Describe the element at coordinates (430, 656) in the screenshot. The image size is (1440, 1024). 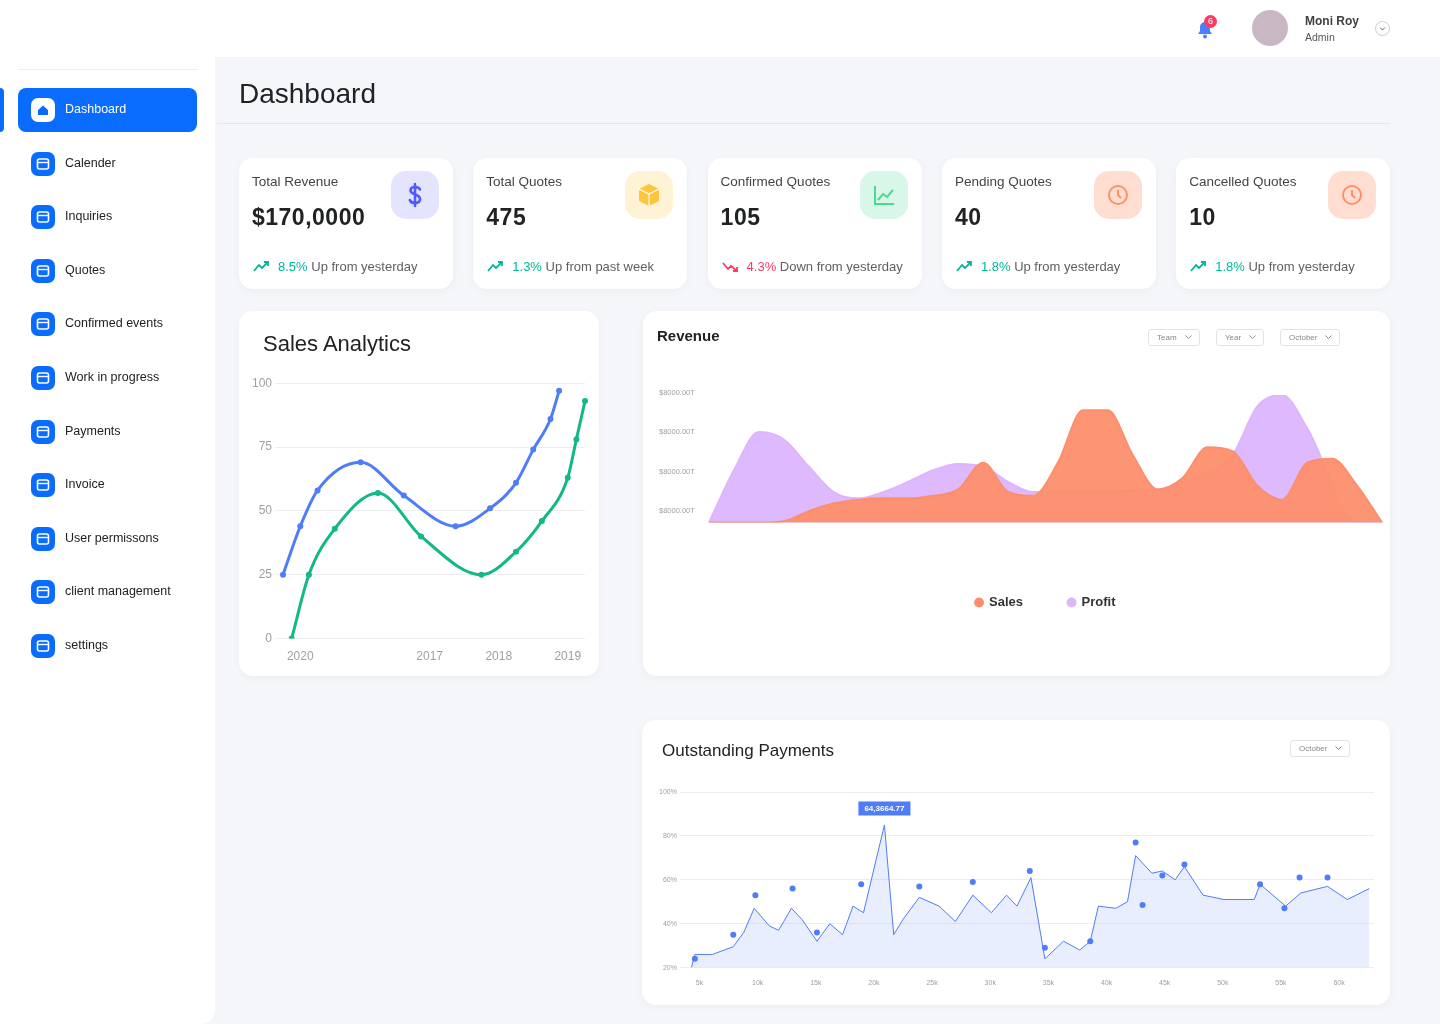
I see `x-tick-label: 2017` at that location.